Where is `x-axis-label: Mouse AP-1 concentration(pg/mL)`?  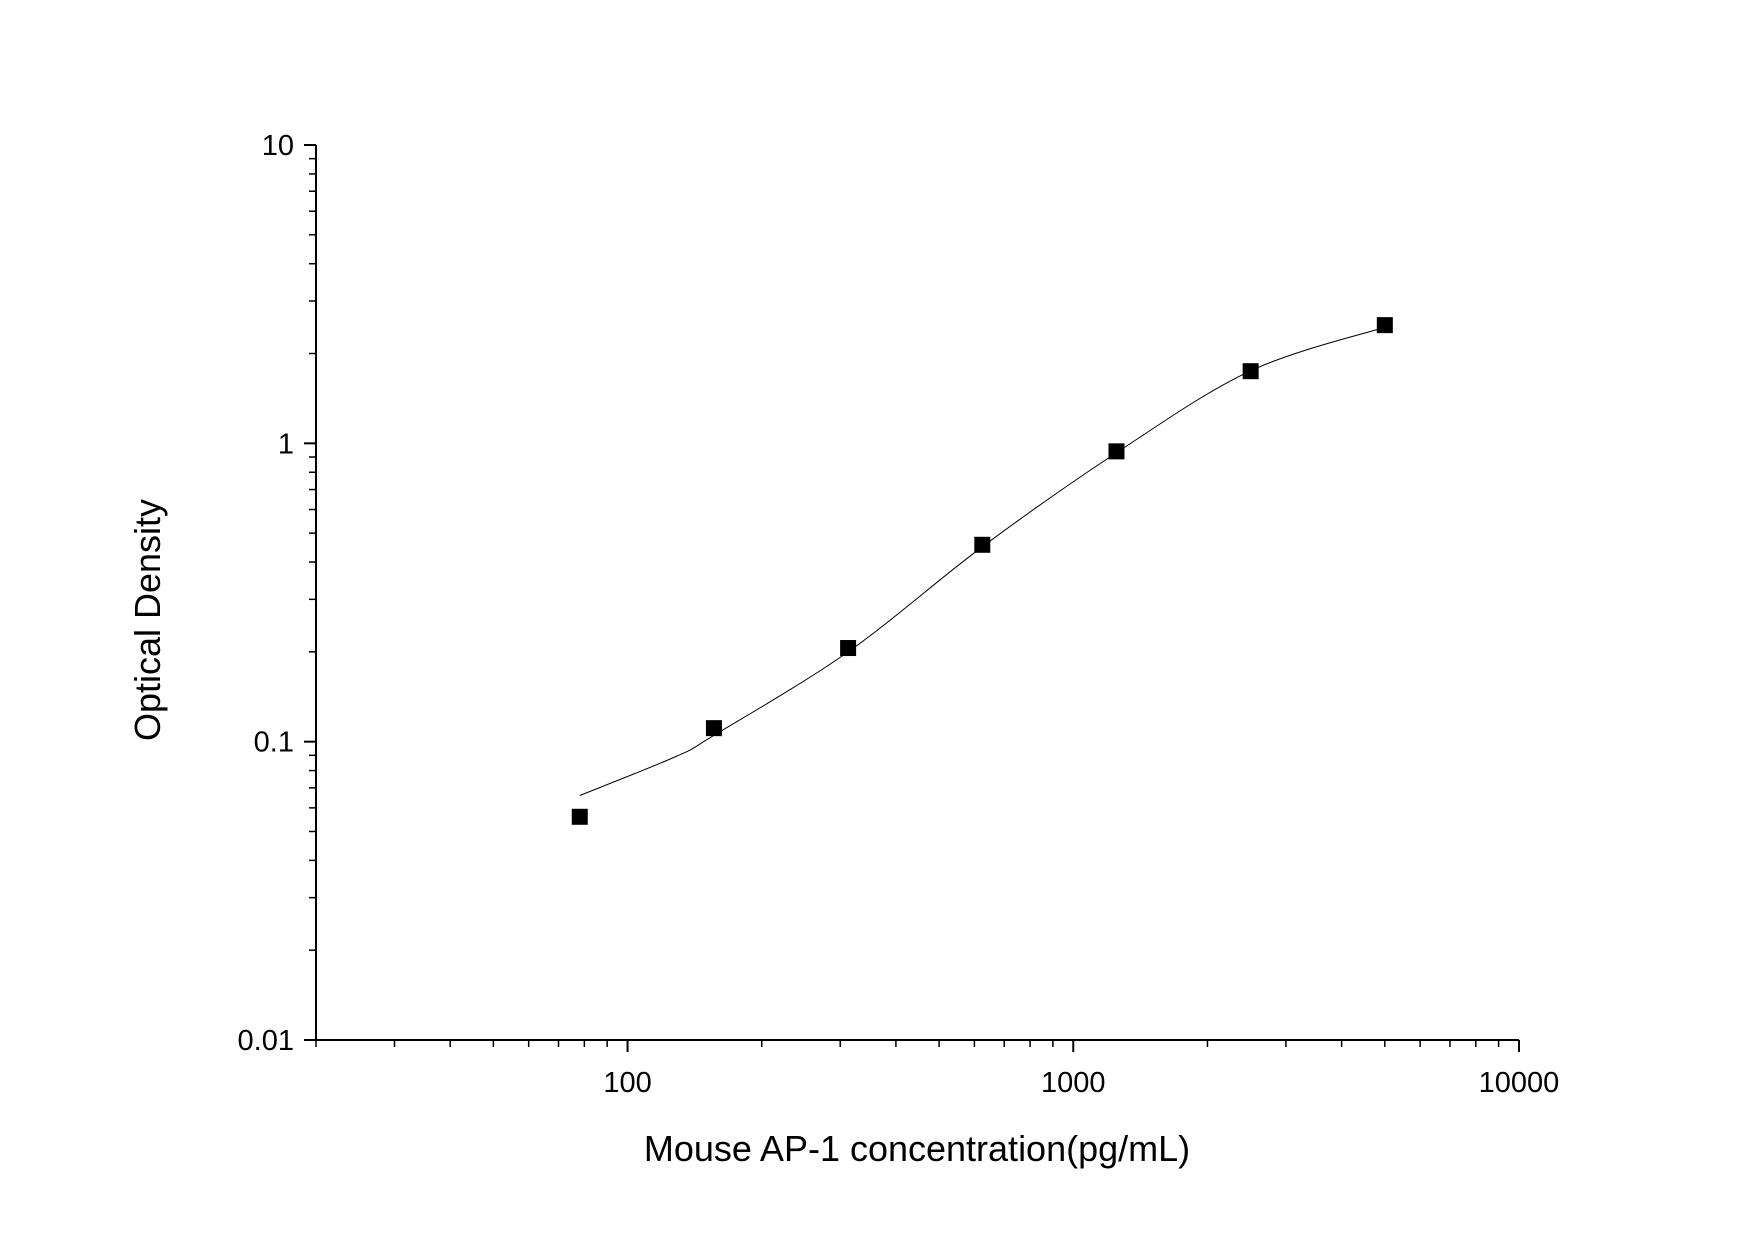
x-axis-label: Mouse AP-1 concentration(pg/mL) is located at coordinates (917, 1148).